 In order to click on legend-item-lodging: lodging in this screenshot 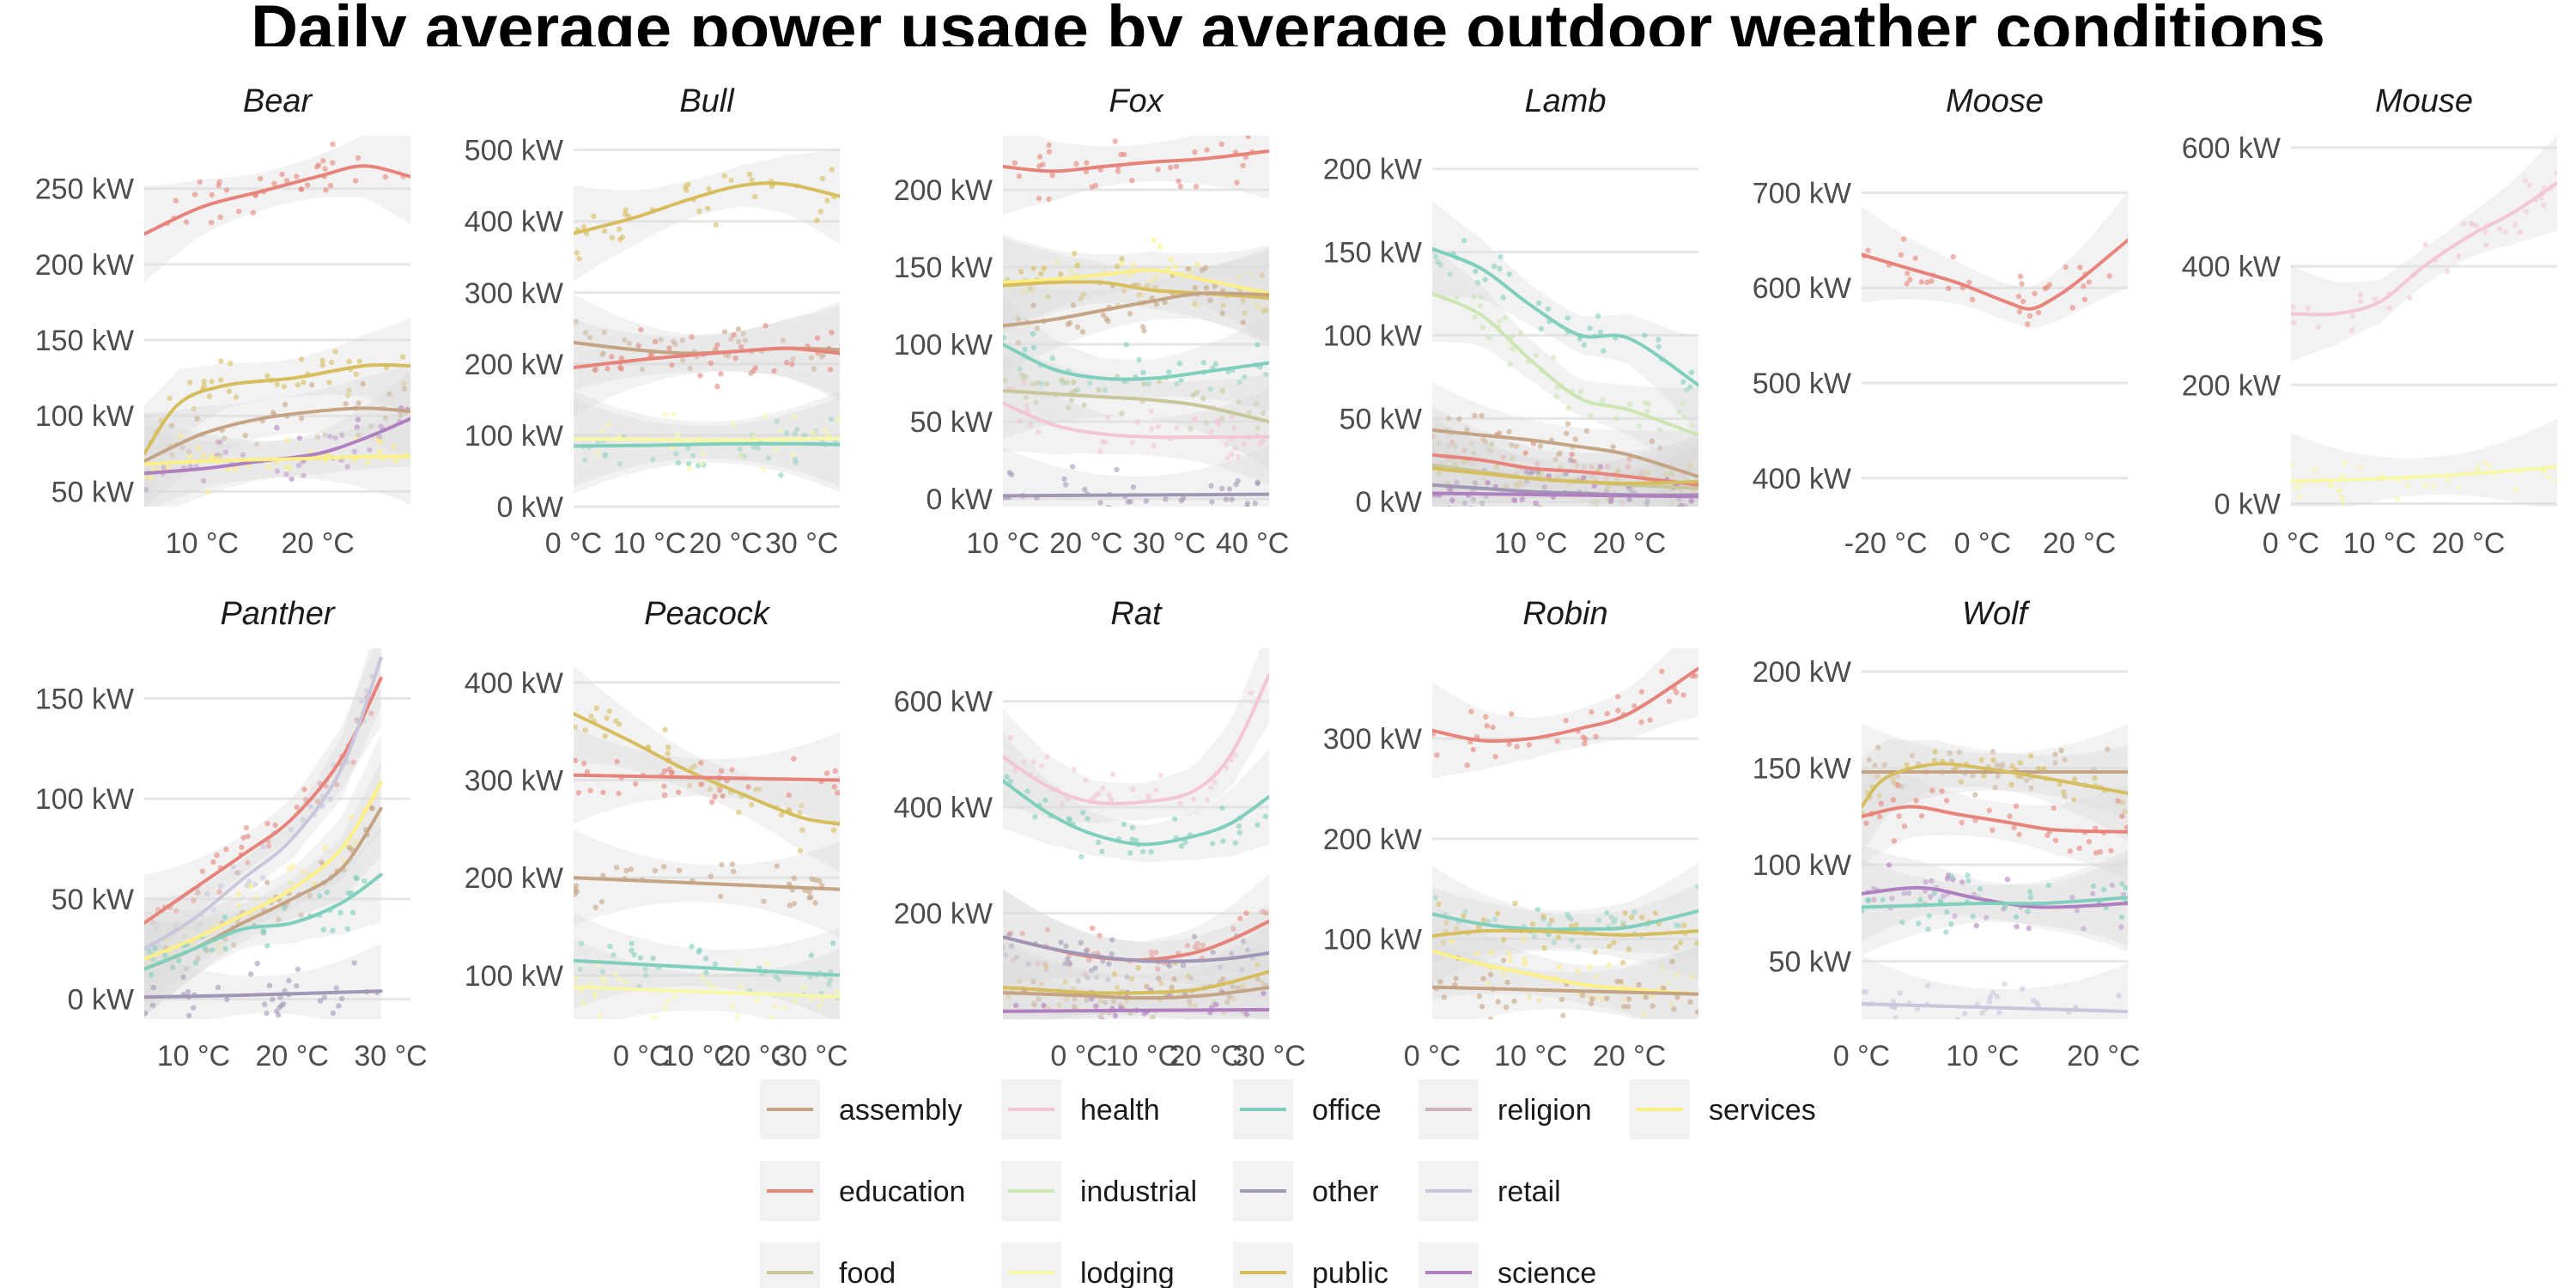, I will do `click(1088, 1265)`.